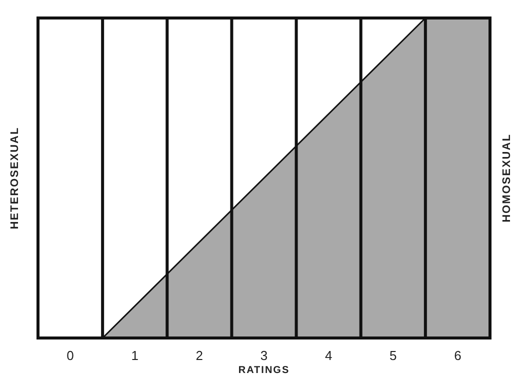 The width and height of the screenshot is (526, 385). I want to click on x-tick-label: 4, so click(328, 355).